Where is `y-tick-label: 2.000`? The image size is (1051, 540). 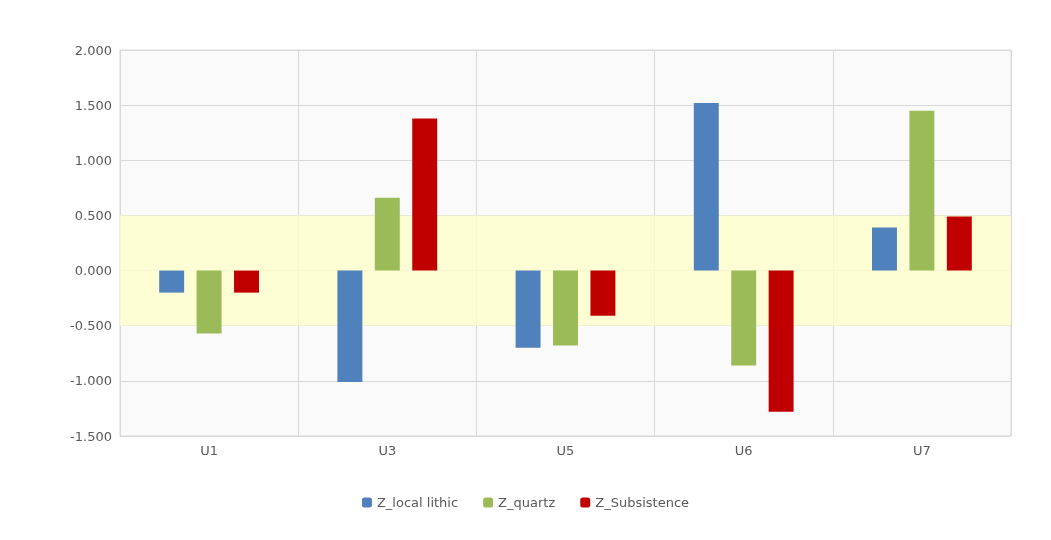
y-tick-label: 2.000 is located at coordinates (93, 50).